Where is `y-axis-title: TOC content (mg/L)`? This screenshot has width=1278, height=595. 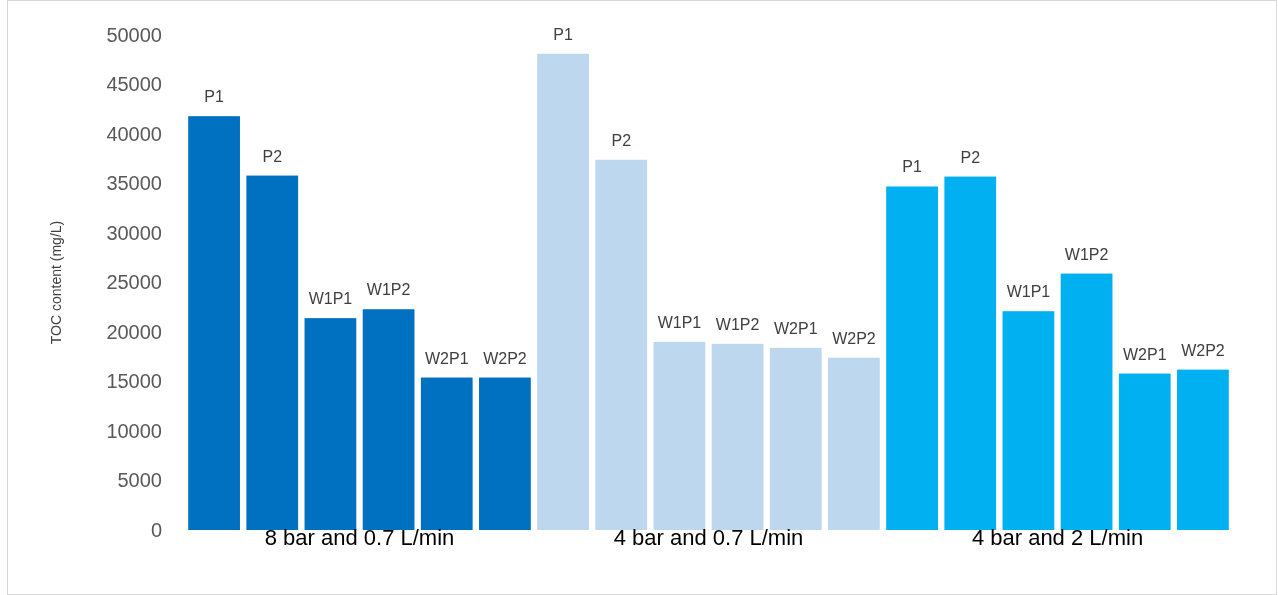
y-axis-title: TOC content (mg/L) is located at coordinates (56, 282).